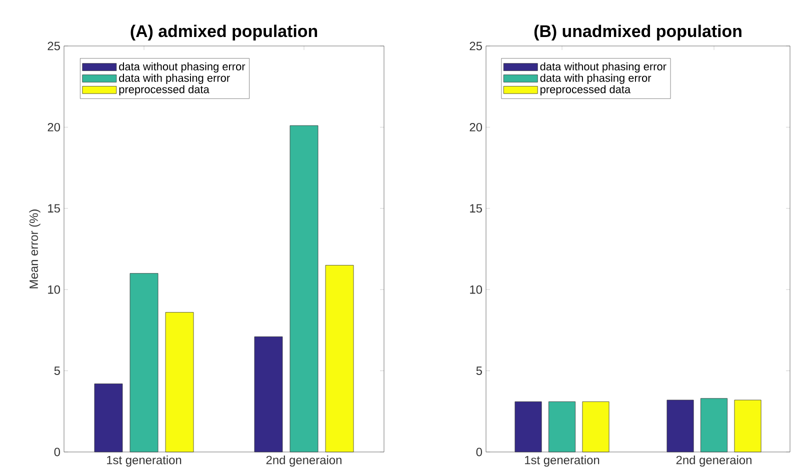 The height and width of the screenshot is (476, 794). What do you see at coordinates (34, 249) in the screenshot?
I see `y-axis-title: Mean error (%)` at bounding box center [34, 249].